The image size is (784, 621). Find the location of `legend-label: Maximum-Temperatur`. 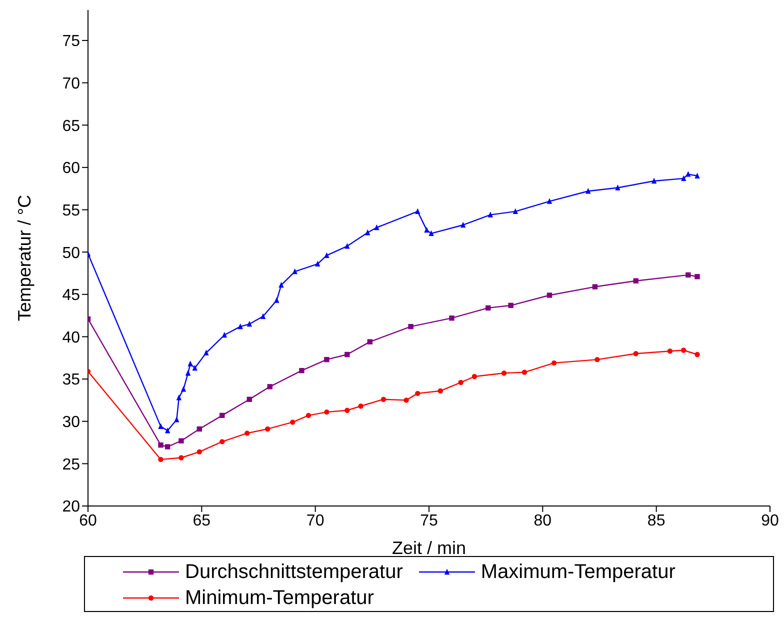

legend-label: Maximum-Temperatur is located at coordinates (578, 572).